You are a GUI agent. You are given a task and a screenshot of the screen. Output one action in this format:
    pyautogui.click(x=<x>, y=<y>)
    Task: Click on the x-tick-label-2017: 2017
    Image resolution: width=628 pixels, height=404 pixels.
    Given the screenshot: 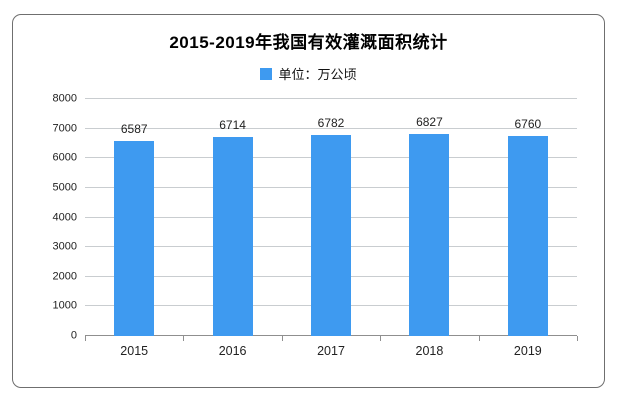 What is the action you would take?
    pyautogui.click(x=331, y=351)
    